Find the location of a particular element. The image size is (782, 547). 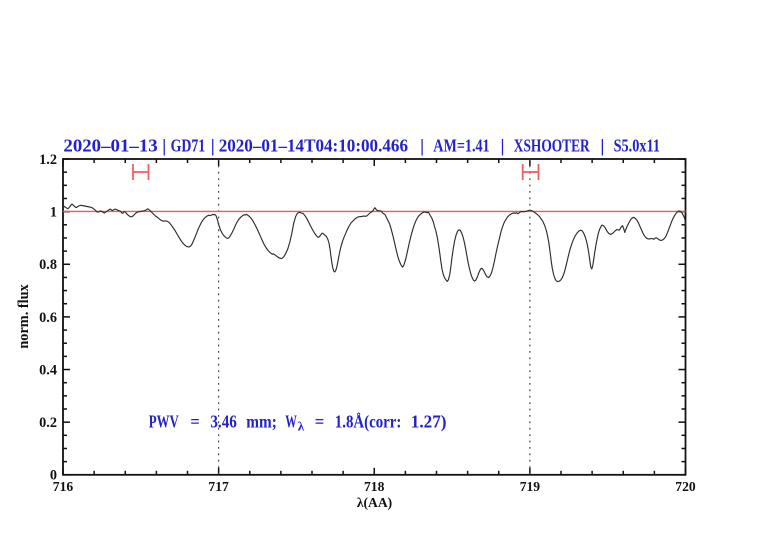

svg-text: 0.8 is located at coordinates (48, 265).